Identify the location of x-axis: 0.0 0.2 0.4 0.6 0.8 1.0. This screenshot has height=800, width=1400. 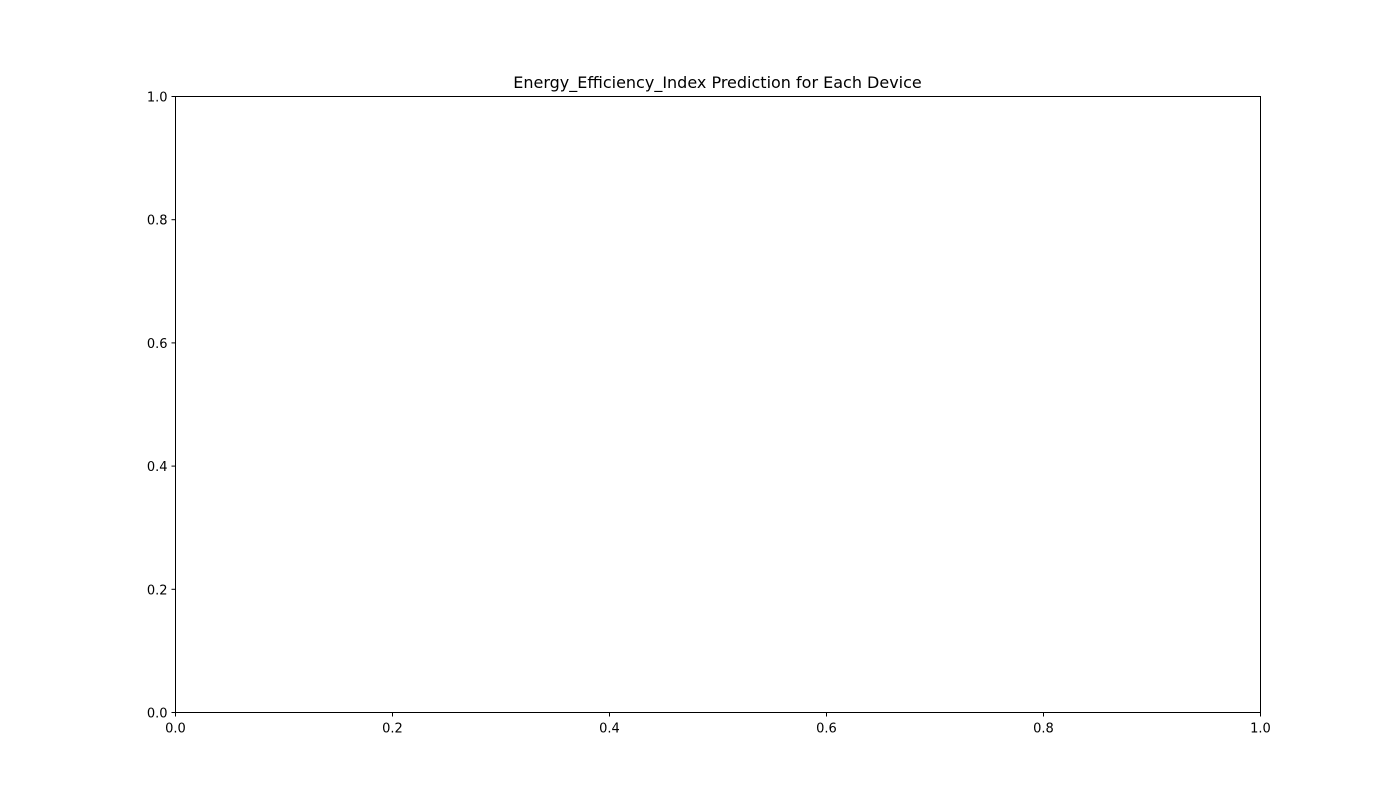
(718, 724).